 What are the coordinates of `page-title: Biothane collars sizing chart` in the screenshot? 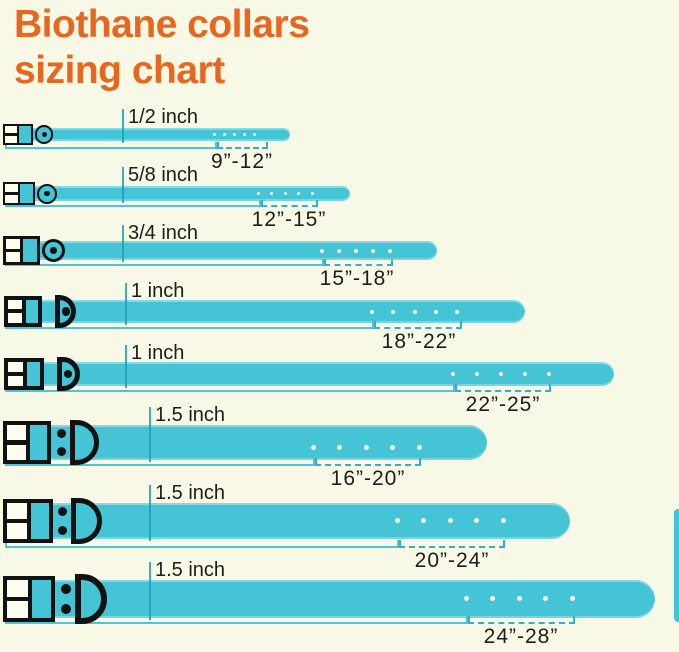 It's located at (162, 47).